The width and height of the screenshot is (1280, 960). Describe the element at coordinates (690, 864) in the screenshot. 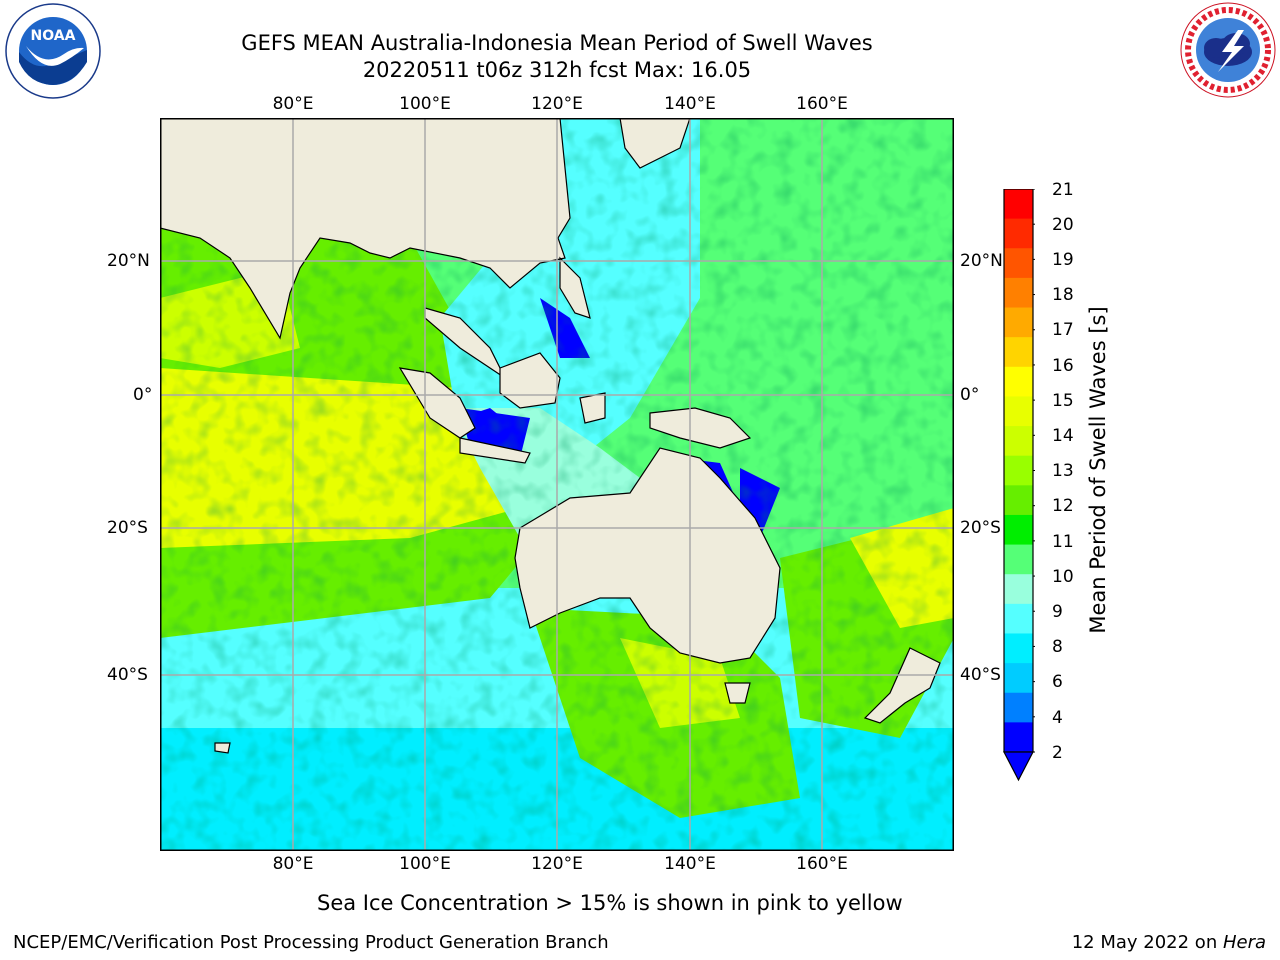

I see `lon-label-bottom-140: 140°E` at that location.